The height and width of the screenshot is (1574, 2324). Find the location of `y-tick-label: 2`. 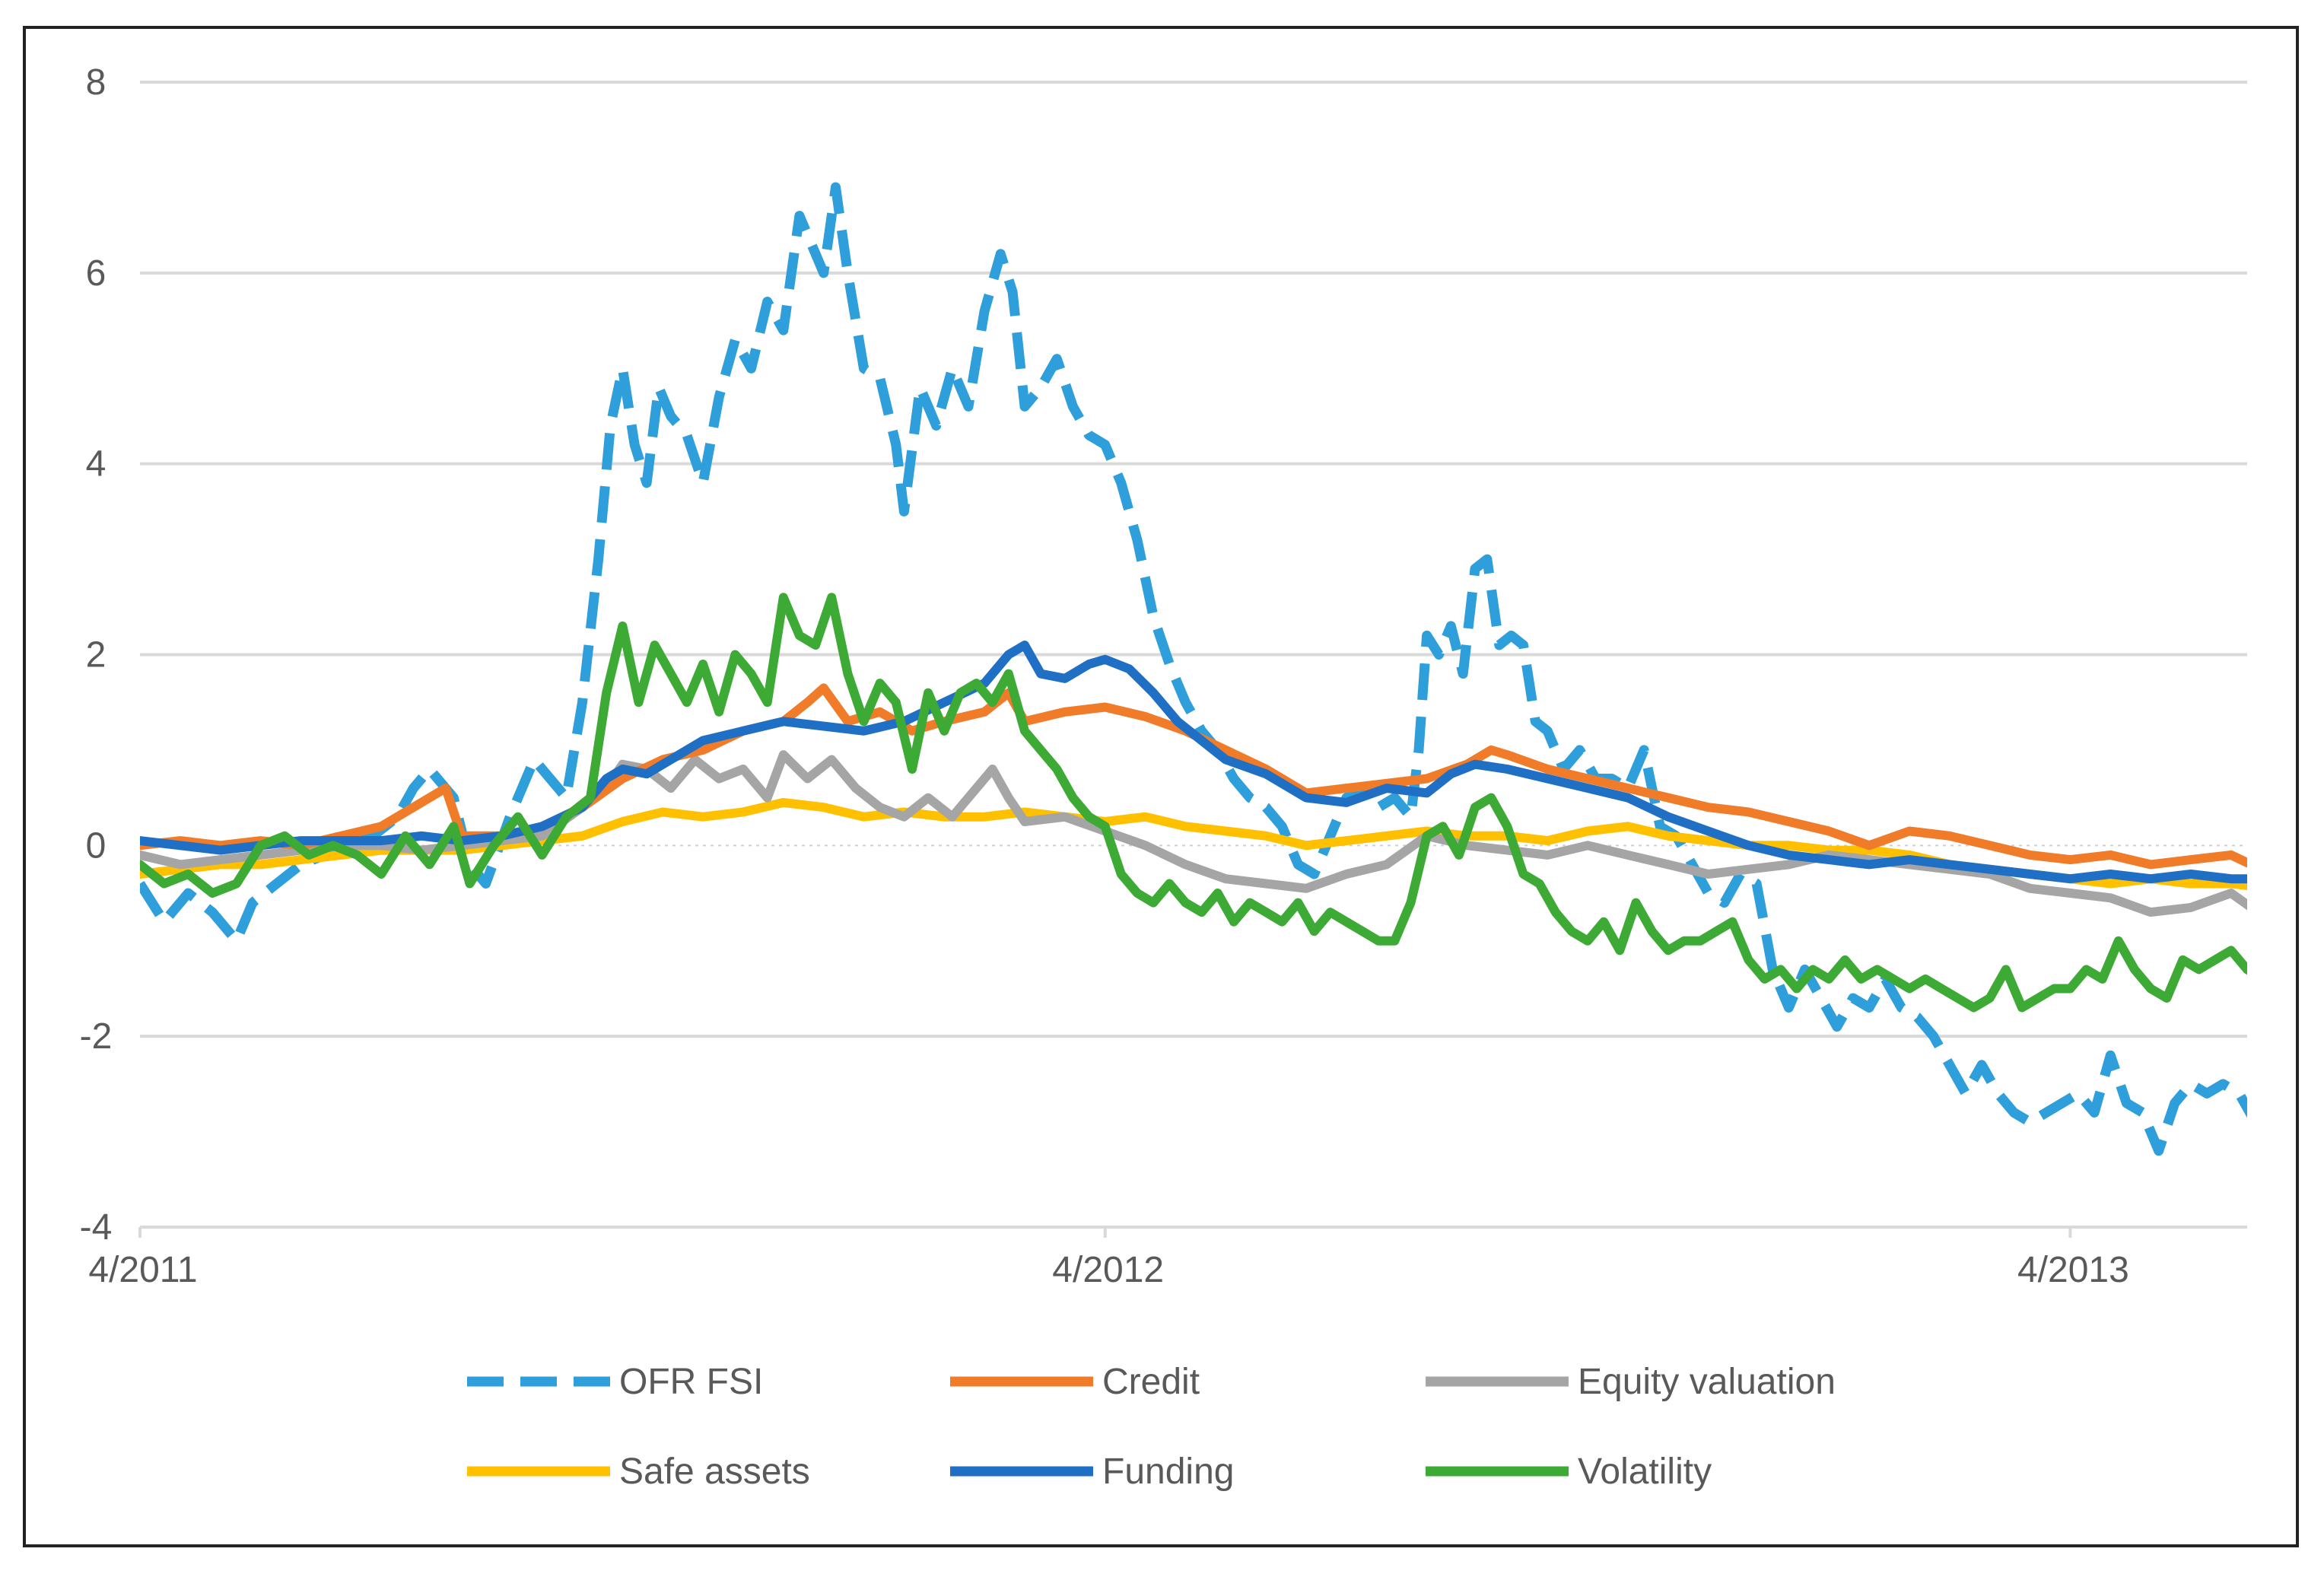

y-tick-label: 2 is located at coordinates (97, 655).